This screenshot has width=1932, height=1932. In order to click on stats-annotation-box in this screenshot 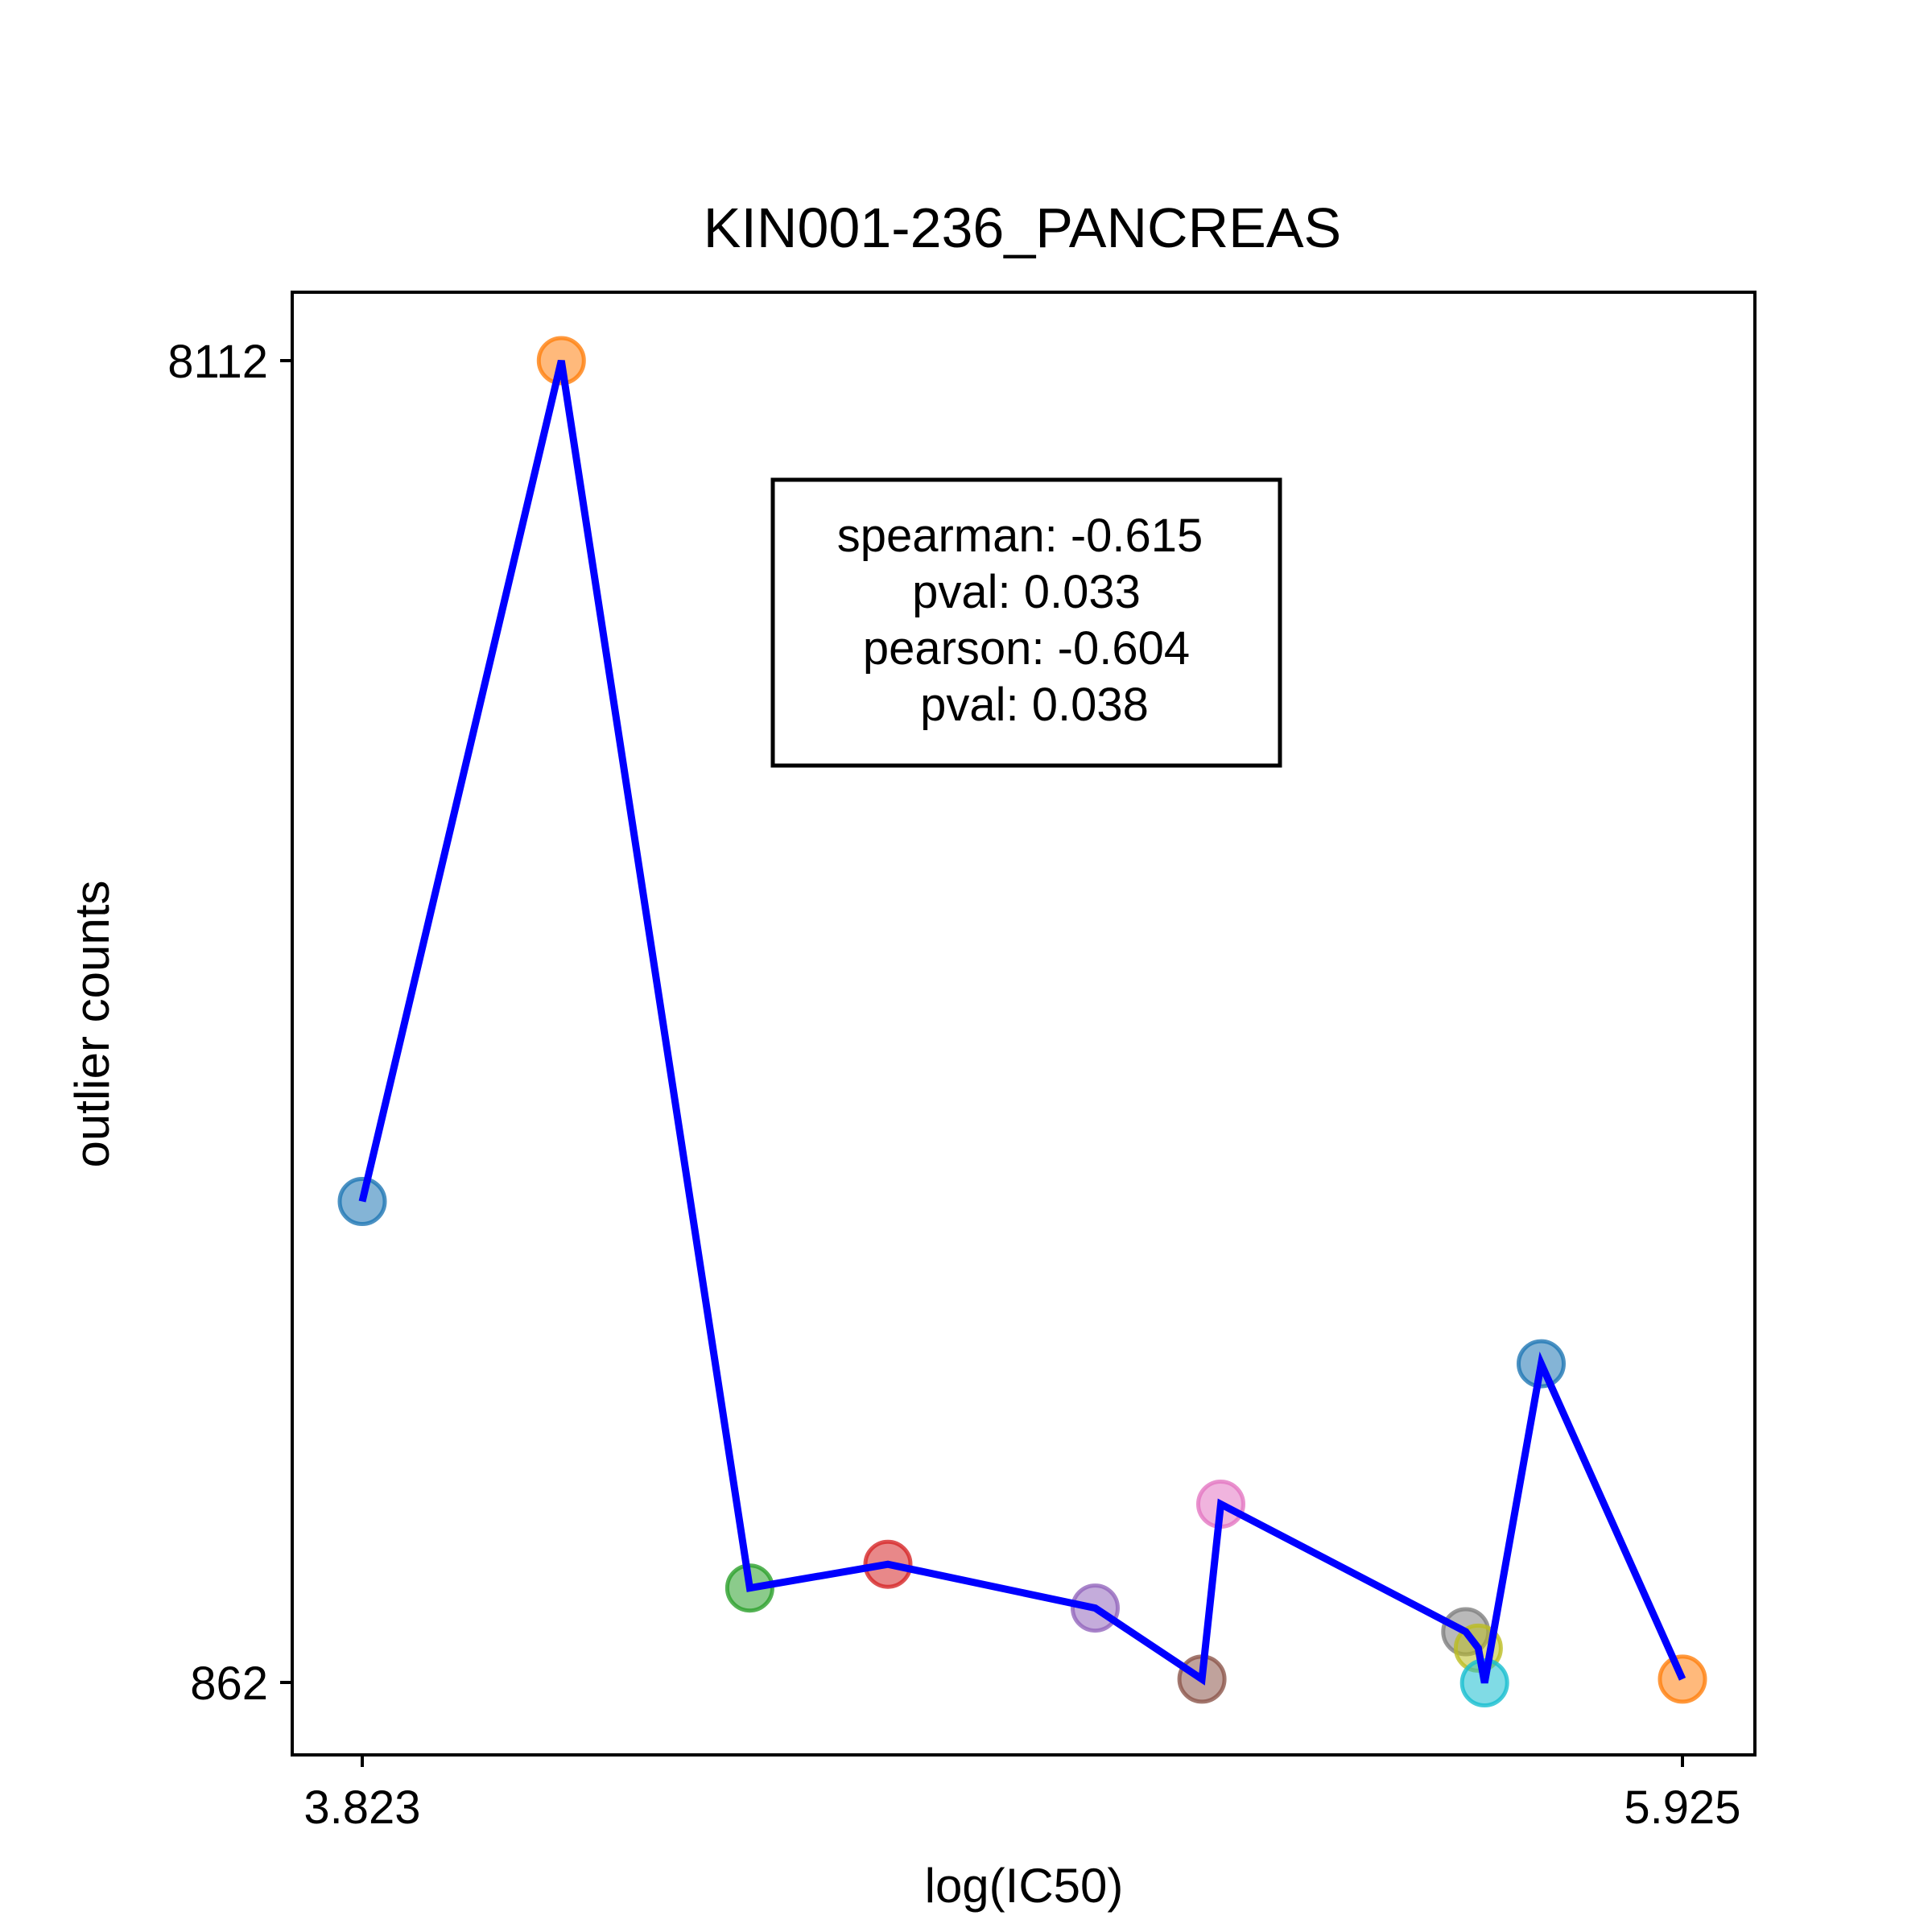, I will do `click(1026, 622)`.